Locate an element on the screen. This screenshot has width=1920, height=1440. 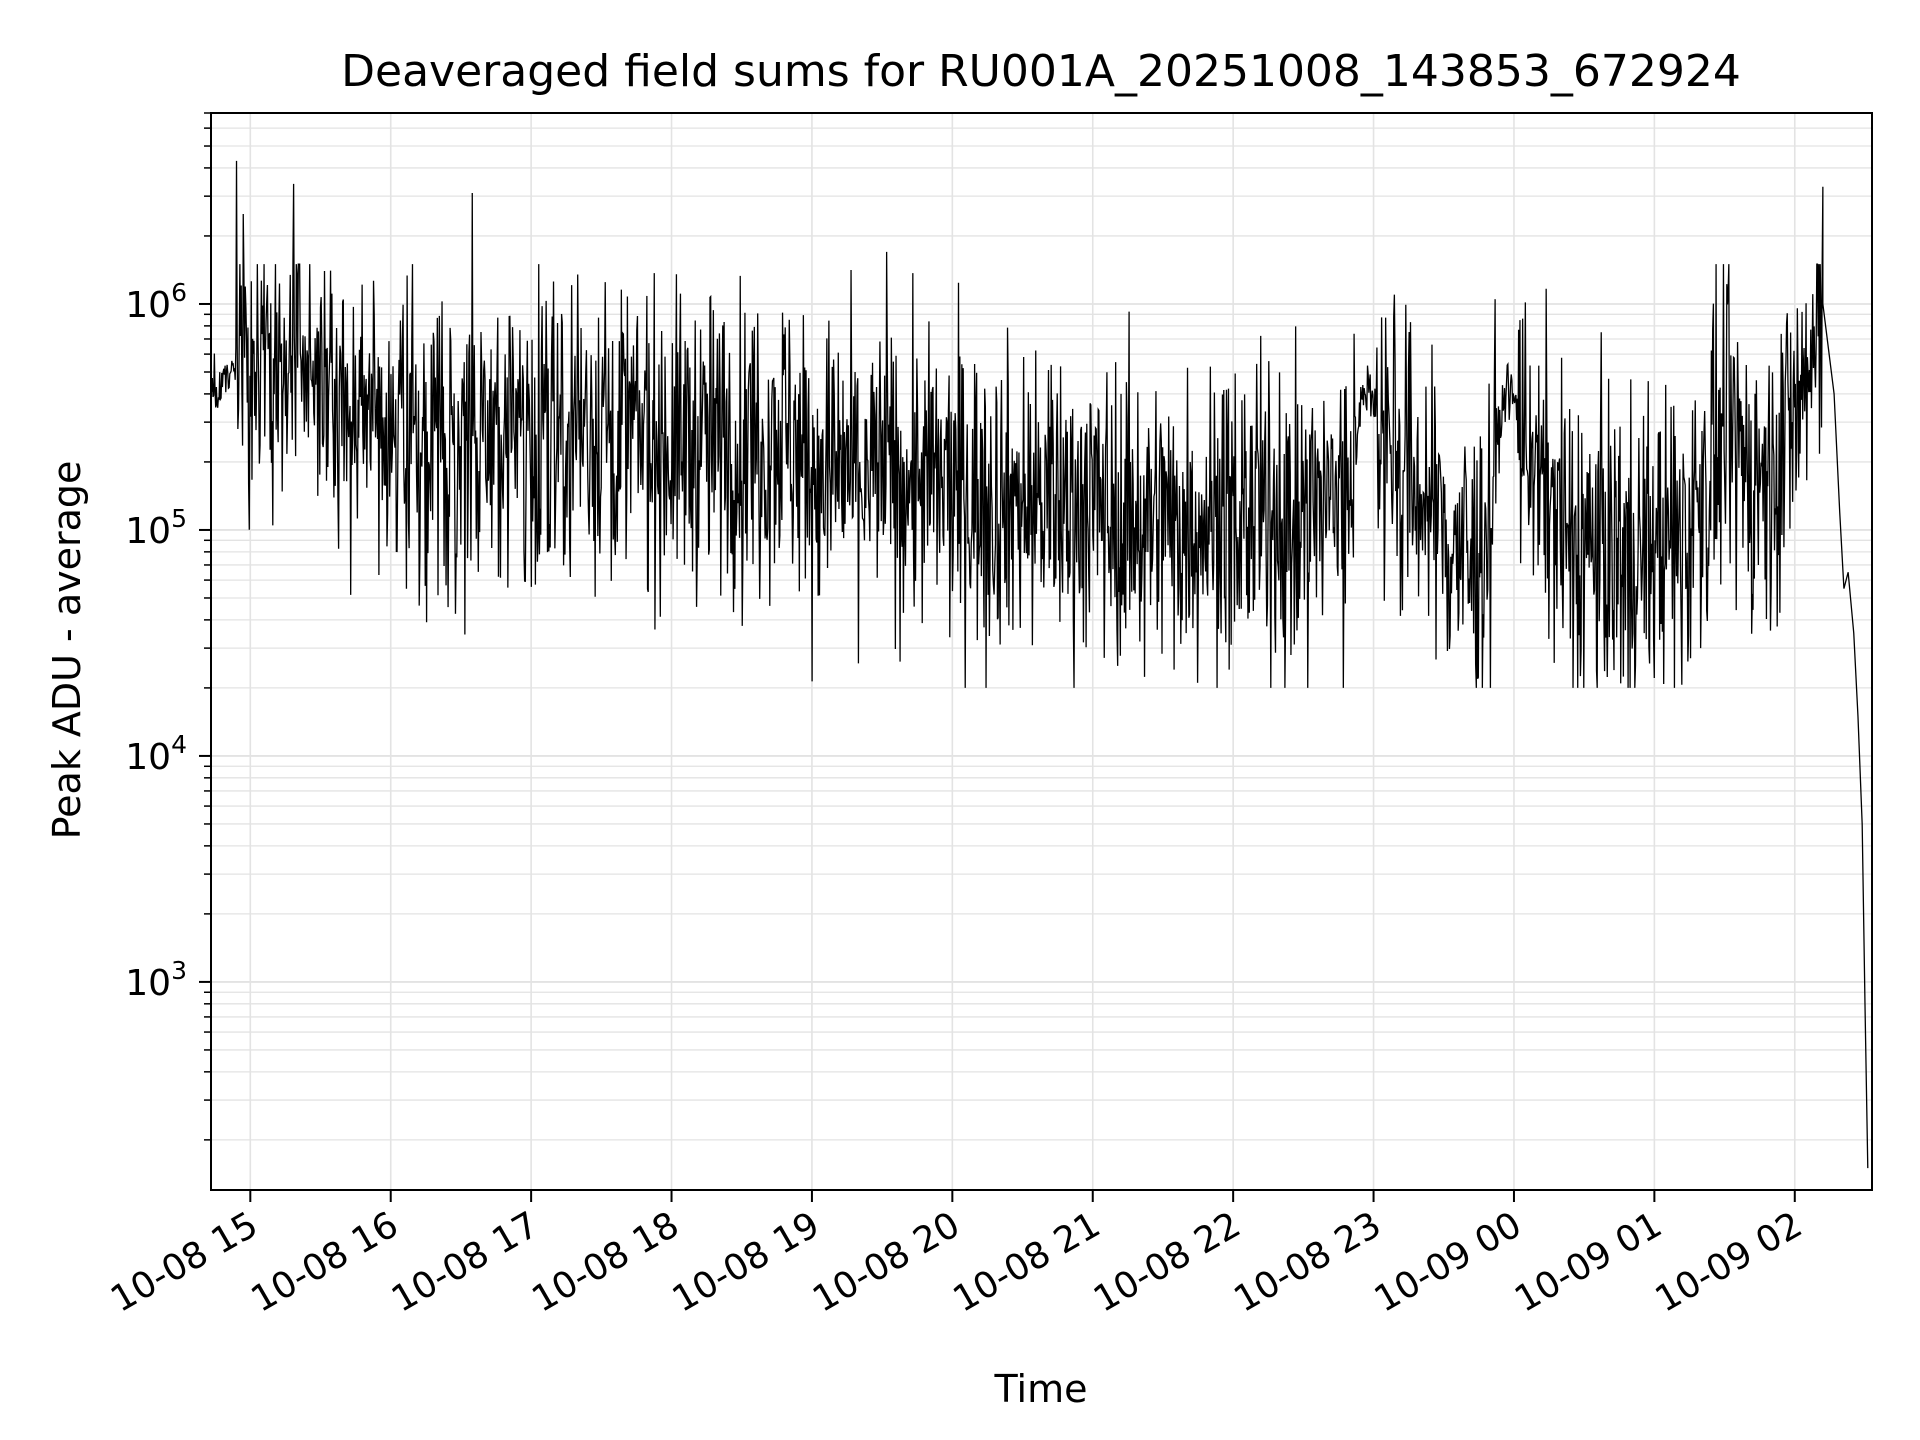
y-tick-label: 10³ is located at coordinates (156, 980).